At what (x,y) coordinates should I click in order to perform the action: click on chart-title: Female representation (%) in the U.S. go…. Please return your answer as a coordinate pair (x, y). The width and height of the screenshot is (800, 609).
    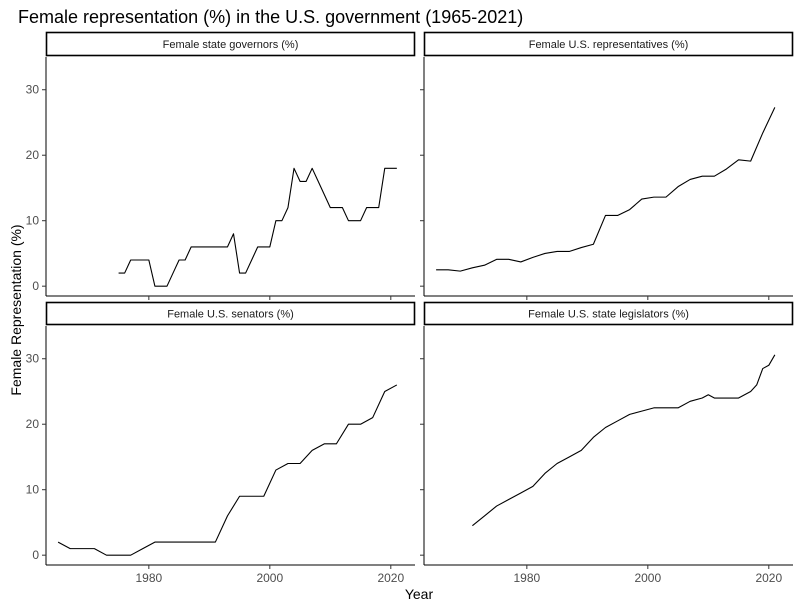
    Looking at the image, I should click on (270, 17).